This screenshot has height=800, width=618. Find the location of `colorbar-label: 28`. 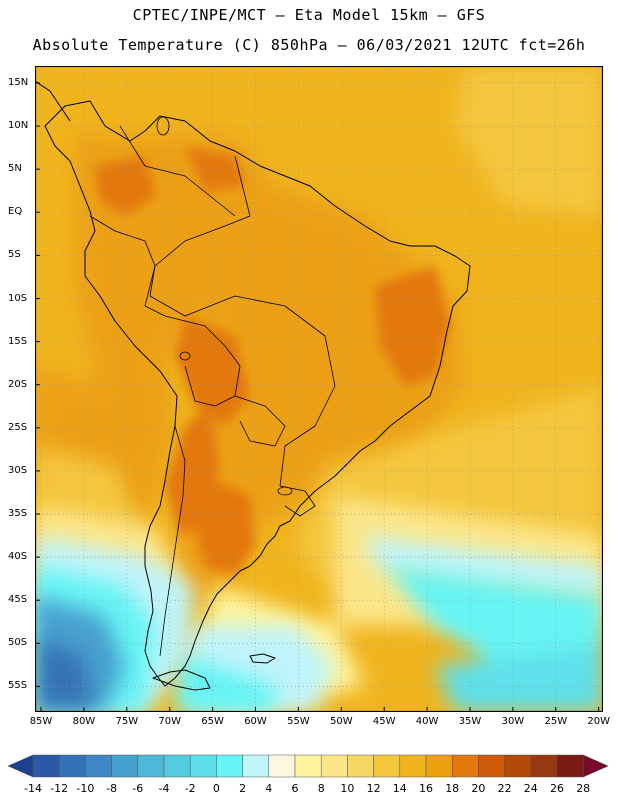

colorbar-label: 28 is located at coordinates (583, 788).